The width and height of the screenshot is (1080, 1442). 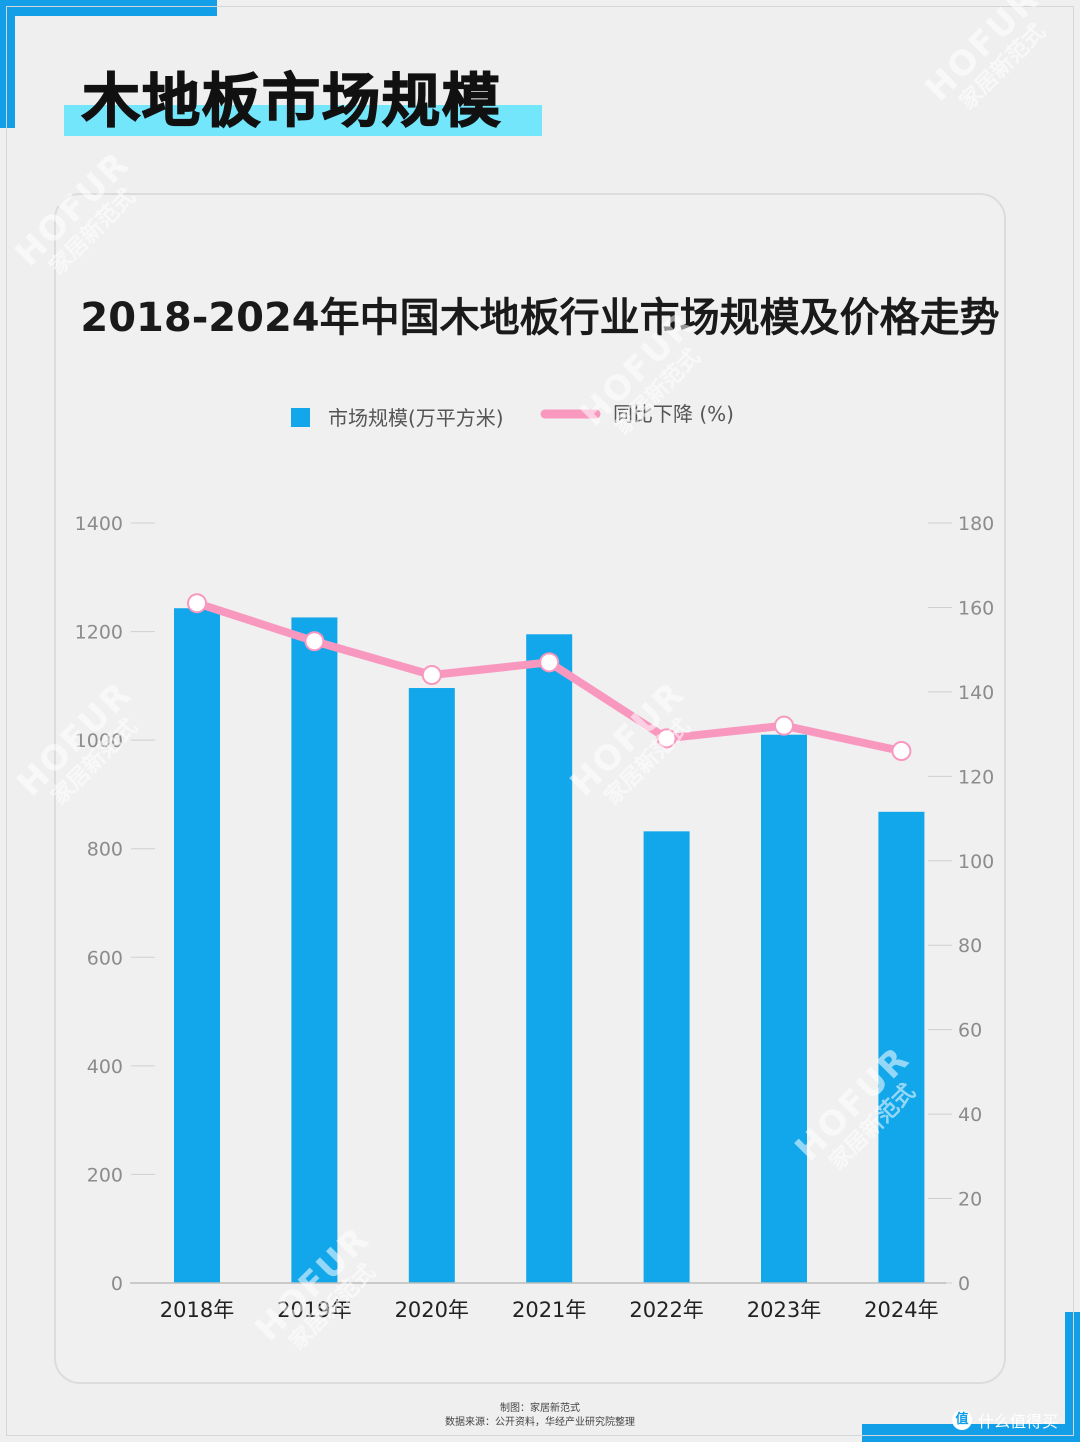 I want to click on x-tick-label: 2022年, so click(x=666, y=1310).